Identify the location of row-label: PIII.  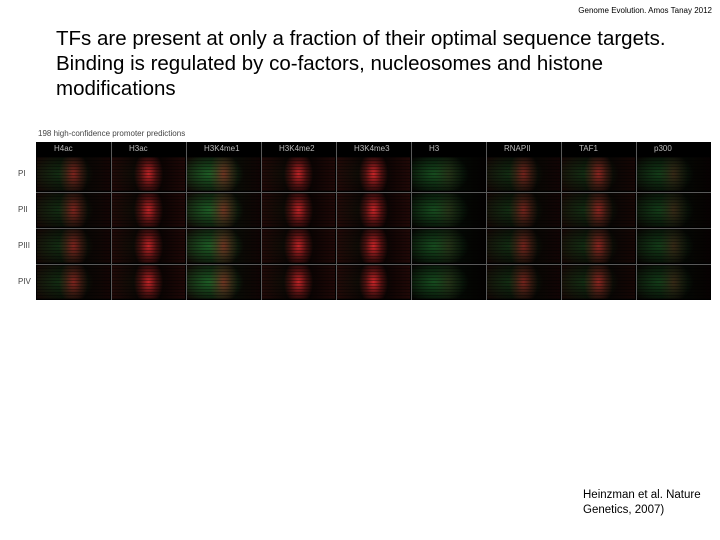
(24, 245).